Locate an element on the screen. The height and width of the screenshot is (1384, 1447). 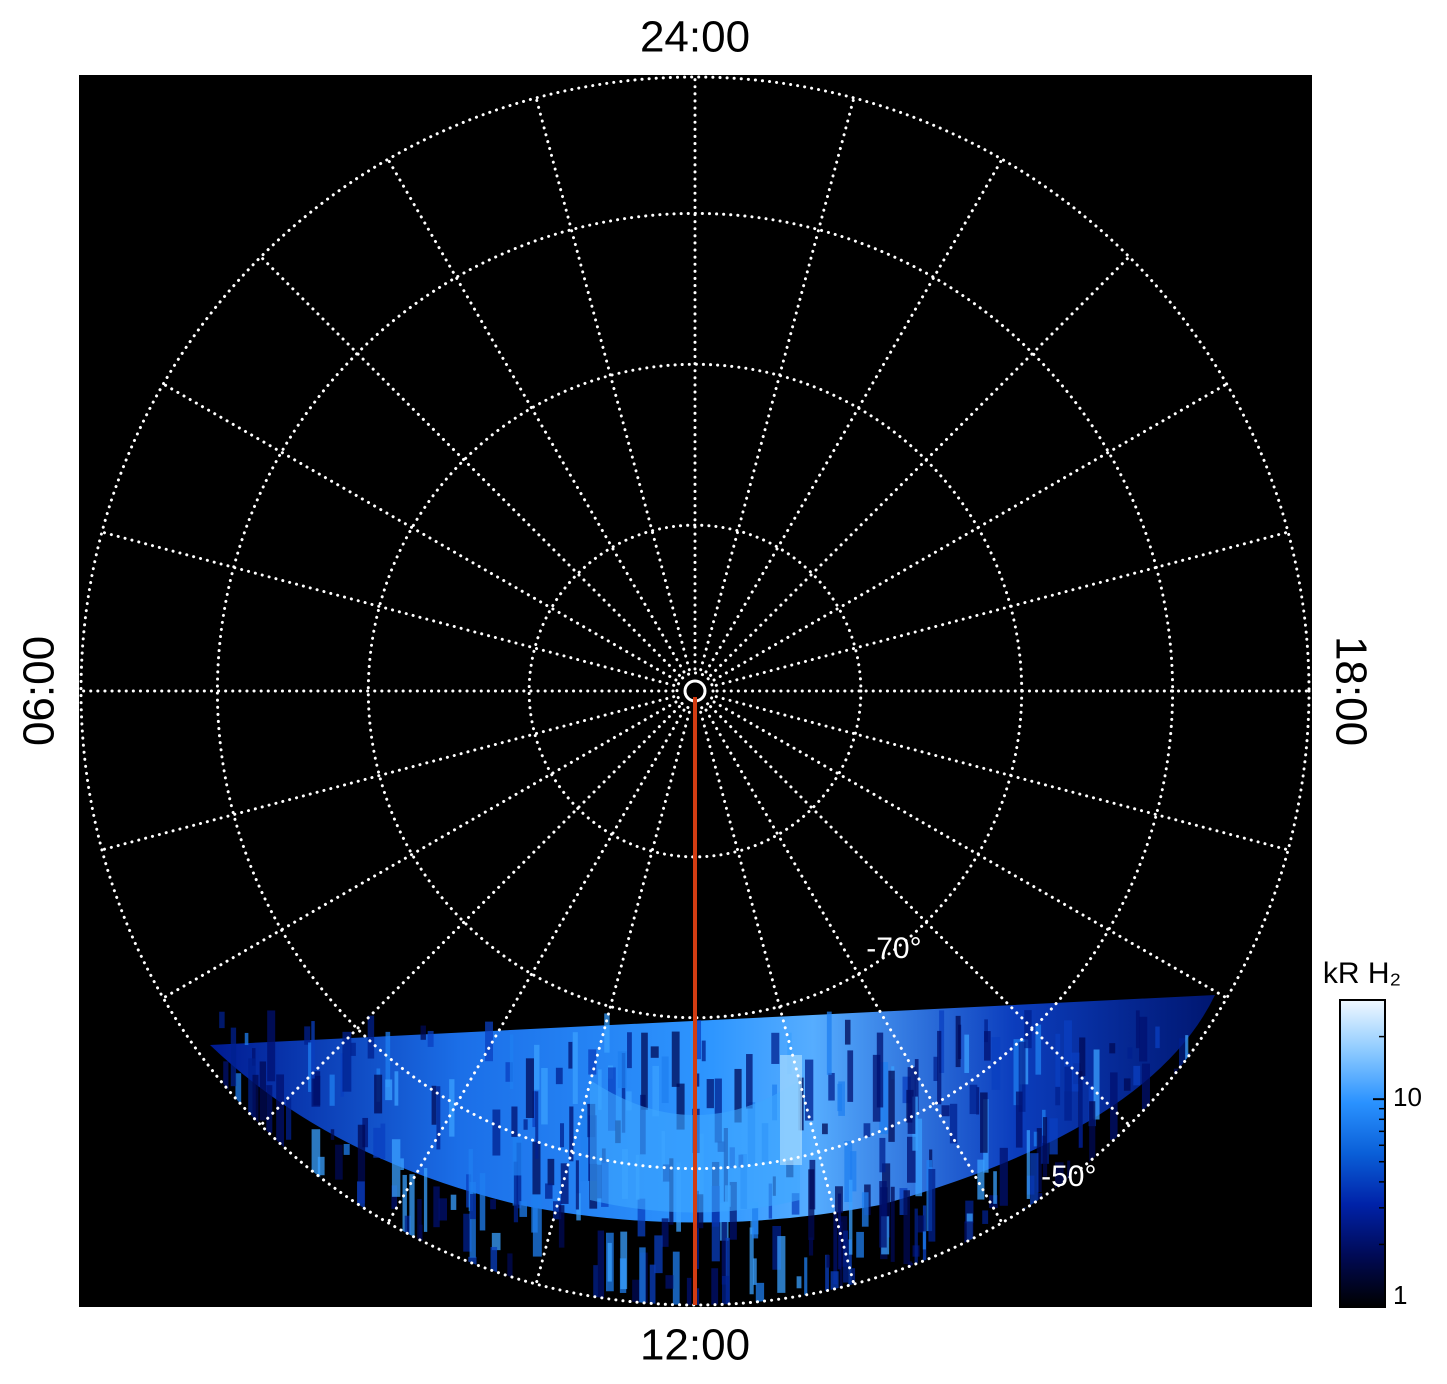
latitude-circle is located at coordinates (695, 691).